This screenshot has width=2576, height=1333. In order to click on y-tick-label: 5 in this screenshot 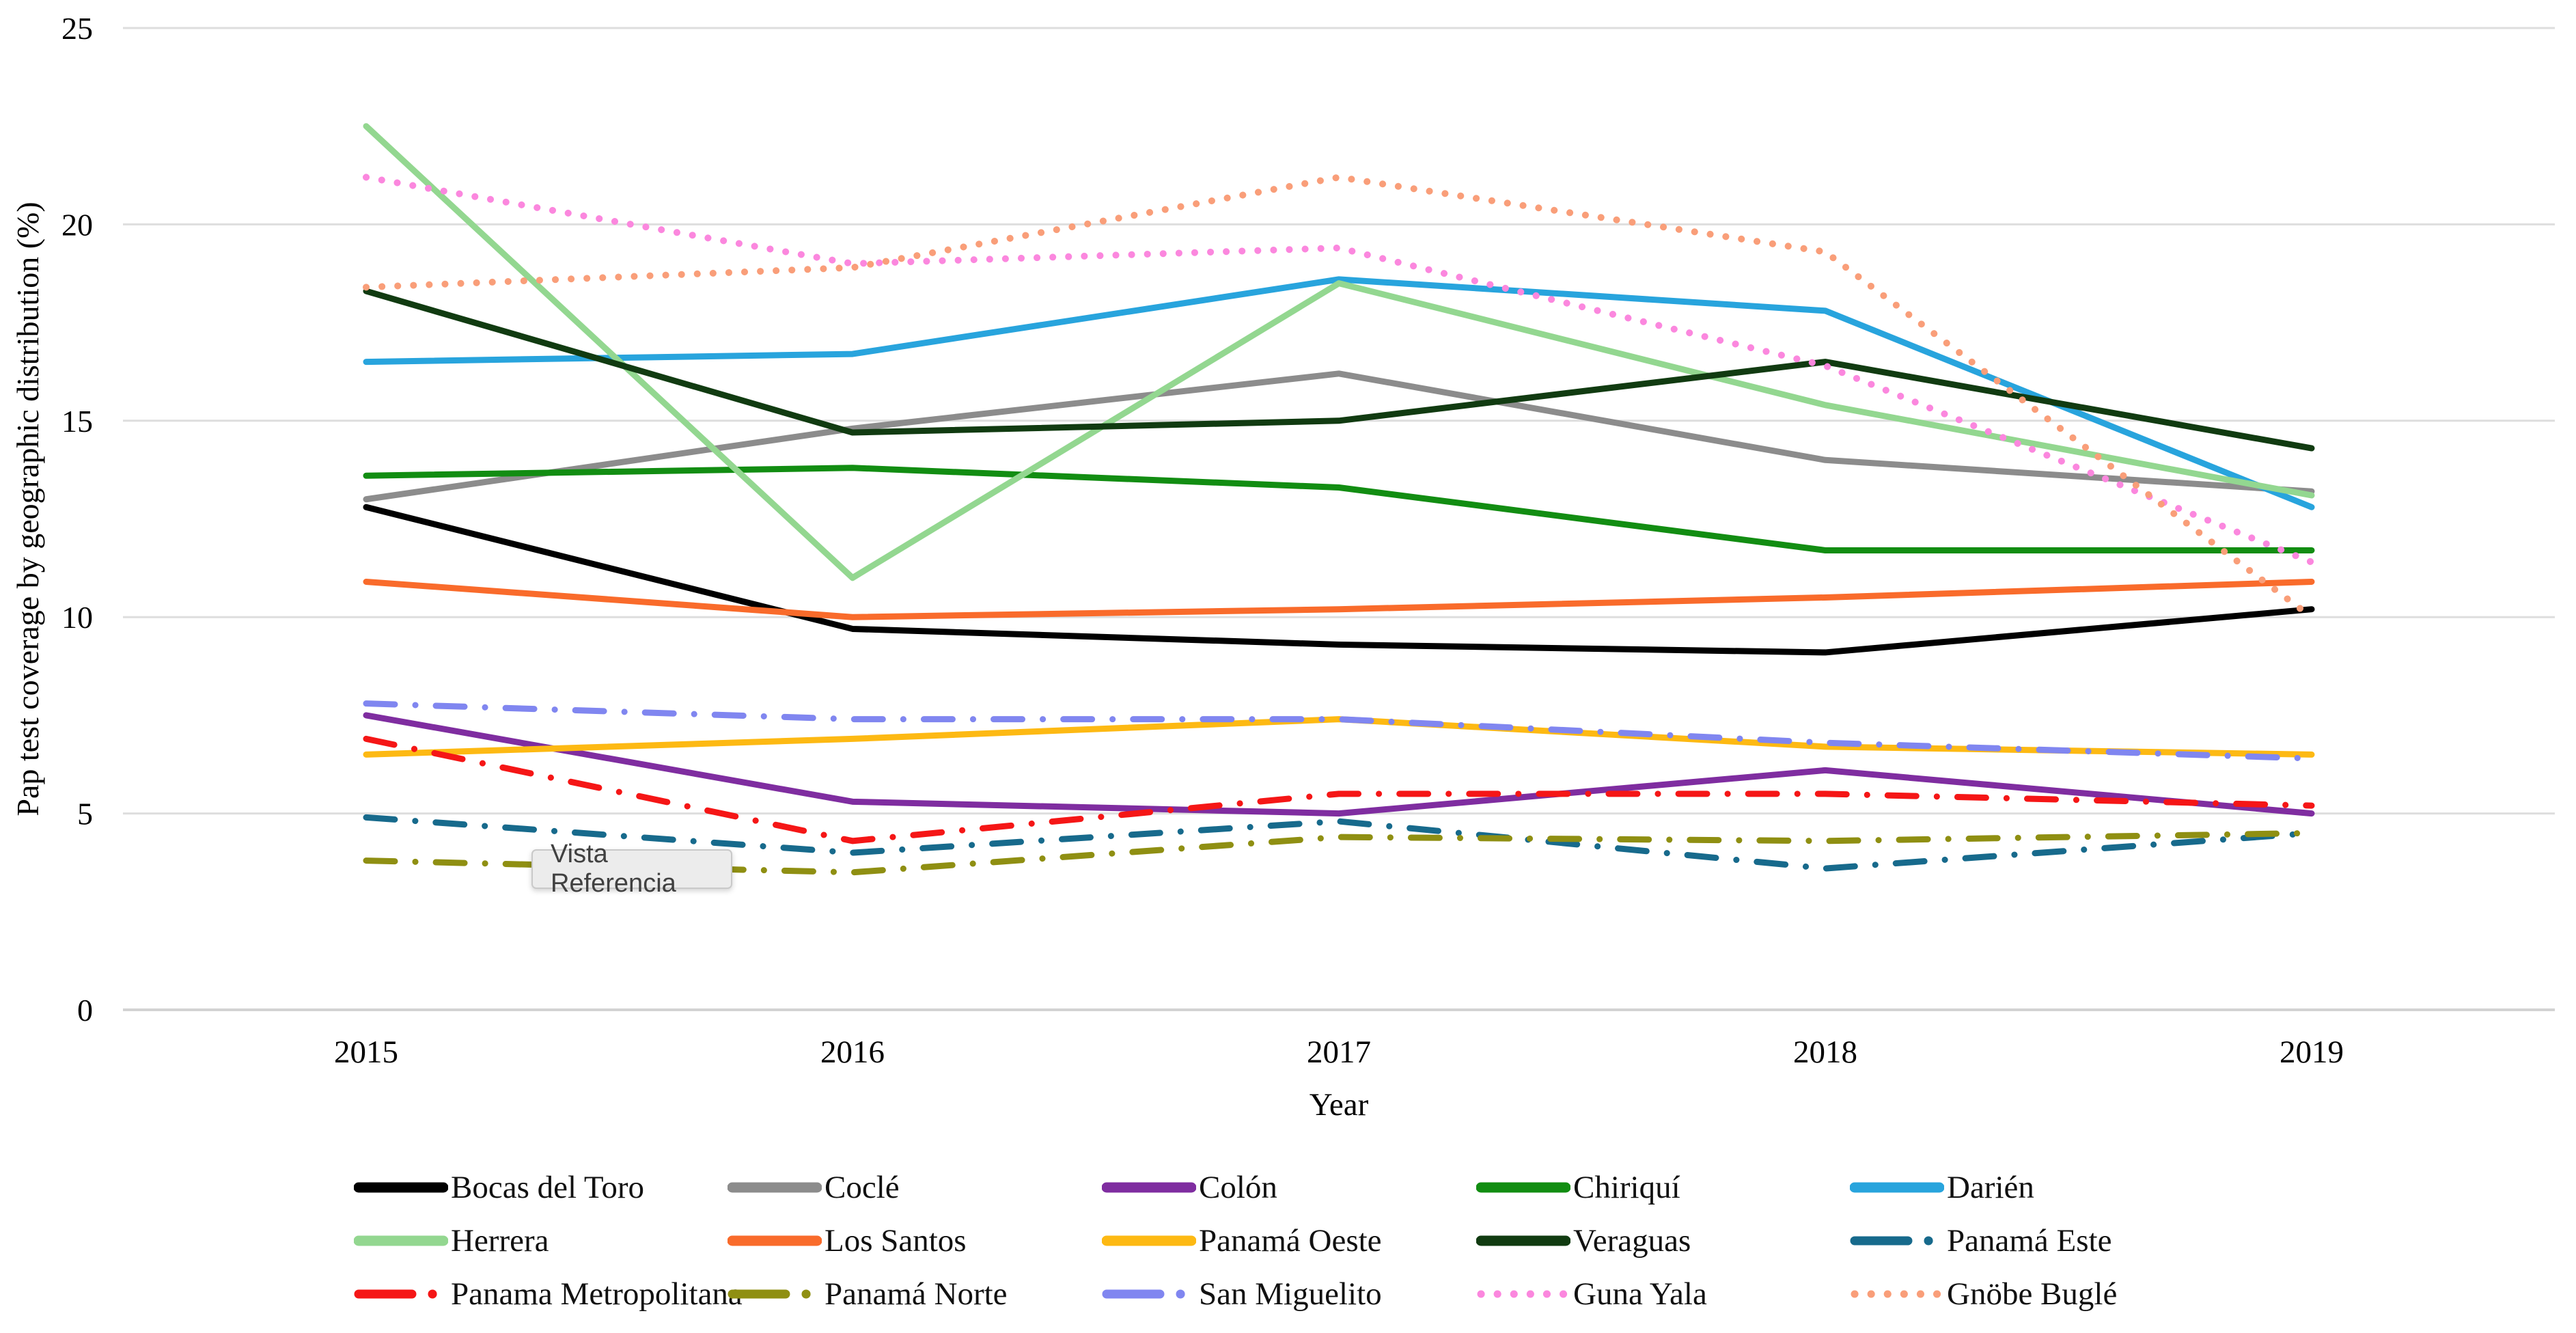, I will do `click(85, 814)`.